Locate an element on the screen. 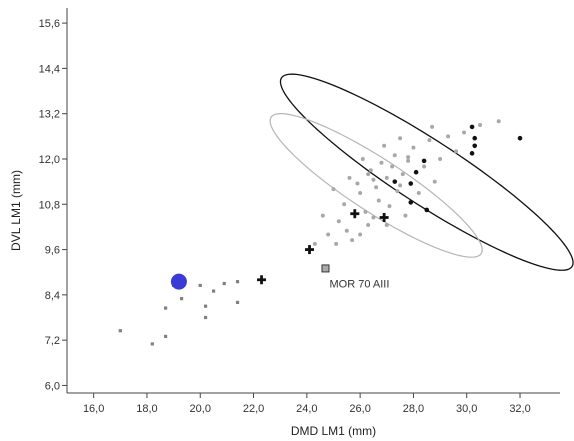 This screenshot has height=441, width=574. y-ticks: 6,0 7,2 8,4 9,6 10,8 12,0 13,2 14,4 15,6 is located at coordinates (53, 205).